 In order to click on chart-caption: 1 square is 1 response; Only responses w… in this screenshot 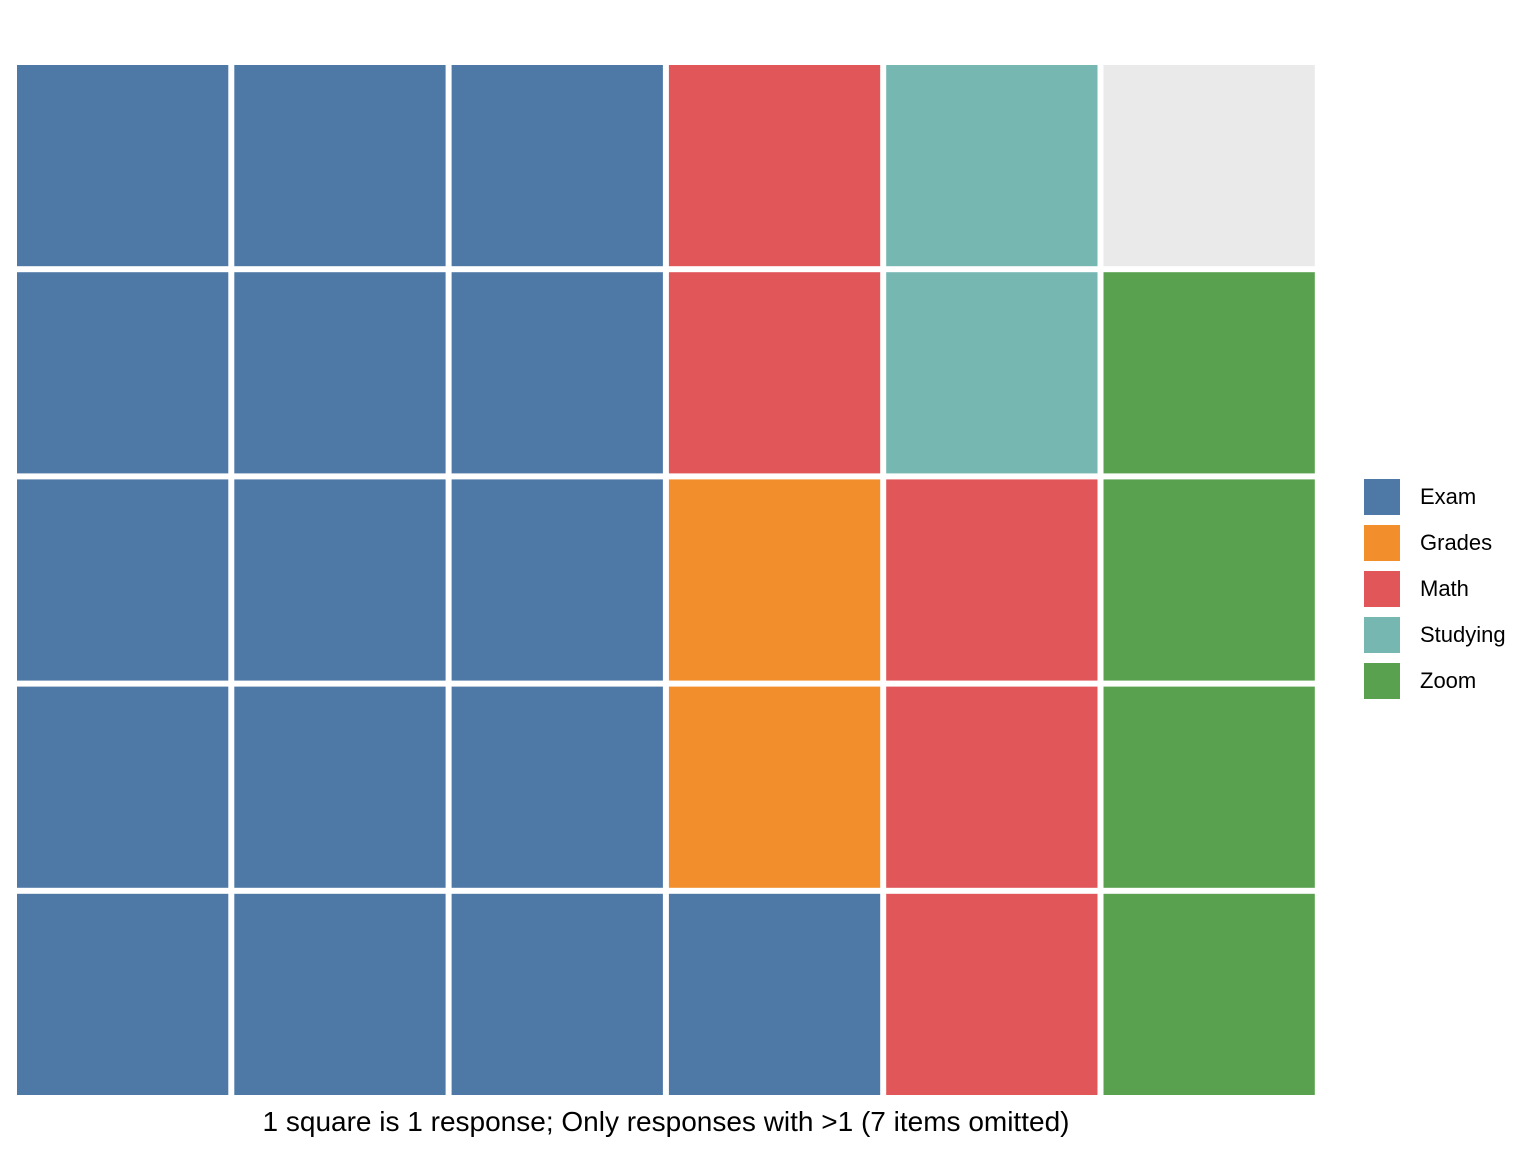, I will do `click(666, 1121)`.